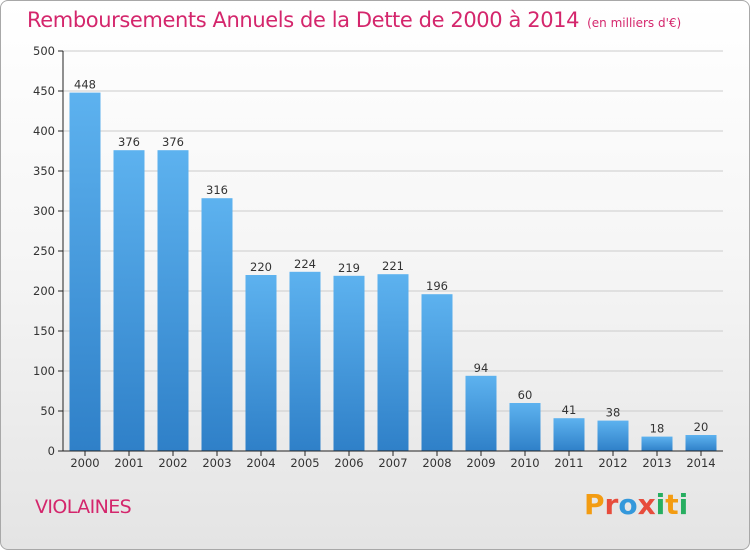 The height and width of the screenshot is (550, 750). Describe the element at coordinates (348, 463) in the screenshot. I see `x-tick-label: 2006` at that location.